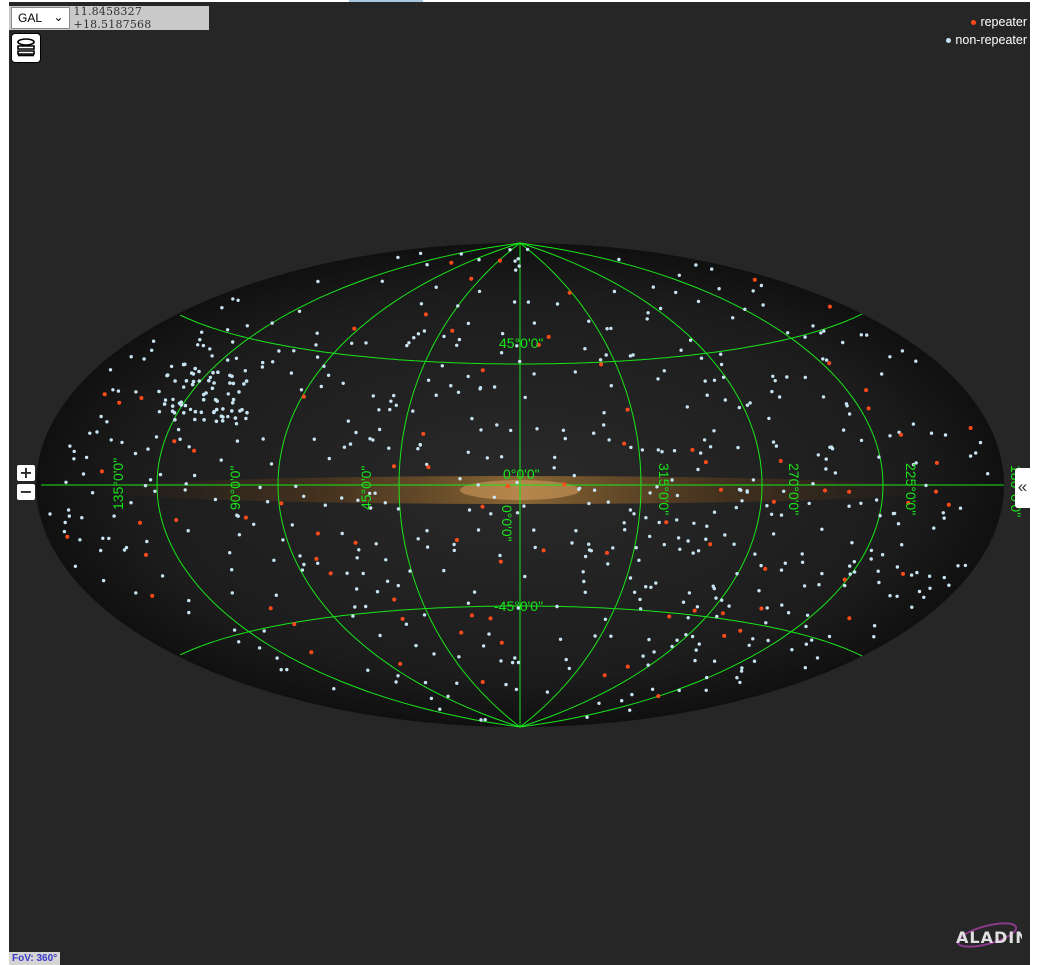 The image size is (1040, 965). I want to click on zoom-out-button: −, so click(26, 492).